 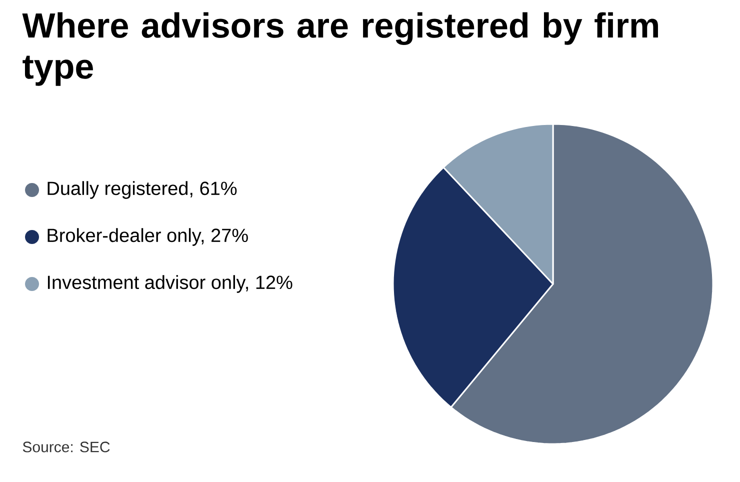 I want to click on source-note: Source: SEC, so click(x=66, y=447).